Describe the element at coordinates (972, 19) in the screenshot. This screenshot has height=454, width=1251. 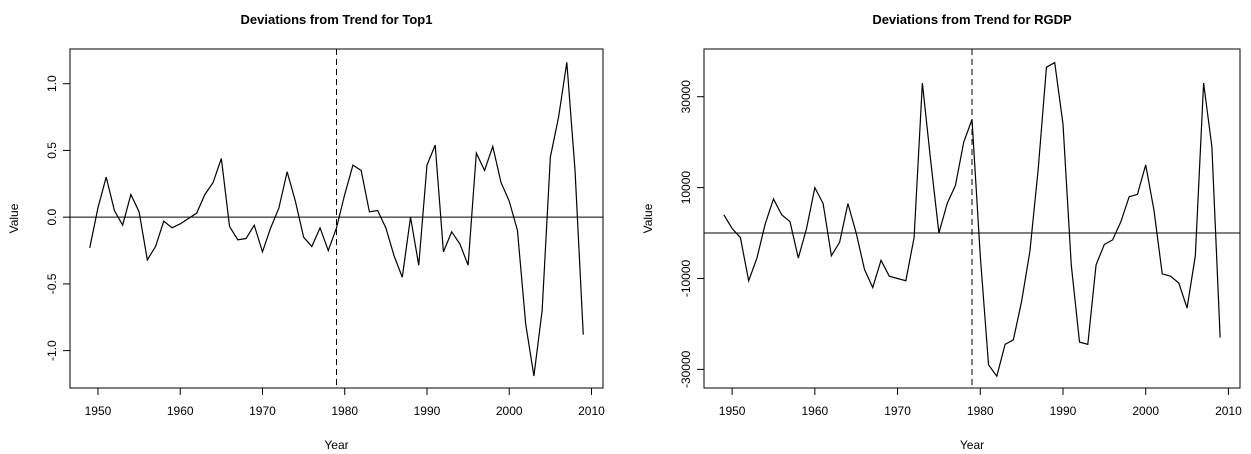
I see `chart-title: Deviations from Trend for RGDP` at that location.